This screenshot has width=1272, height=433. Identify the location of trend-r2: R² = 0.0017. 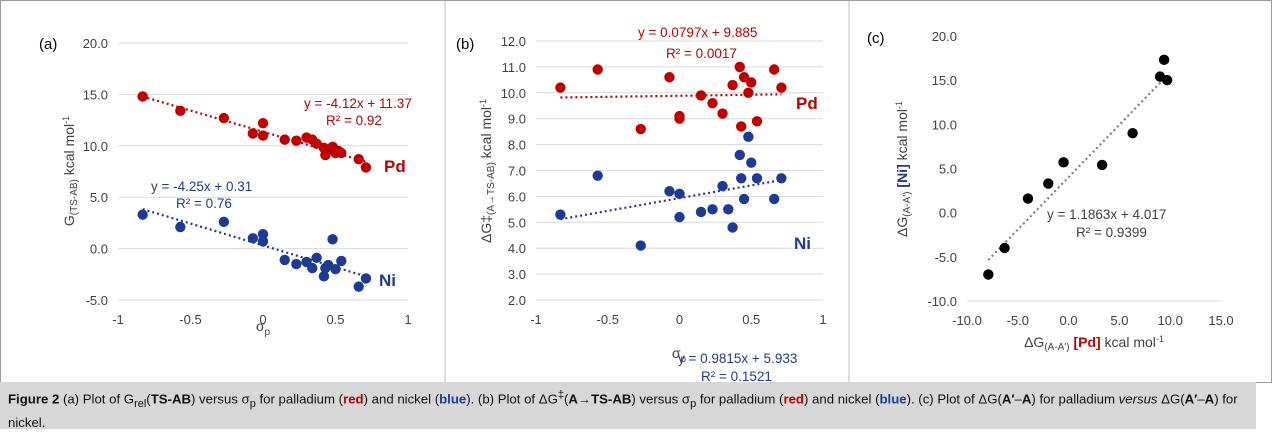
(701, 53).